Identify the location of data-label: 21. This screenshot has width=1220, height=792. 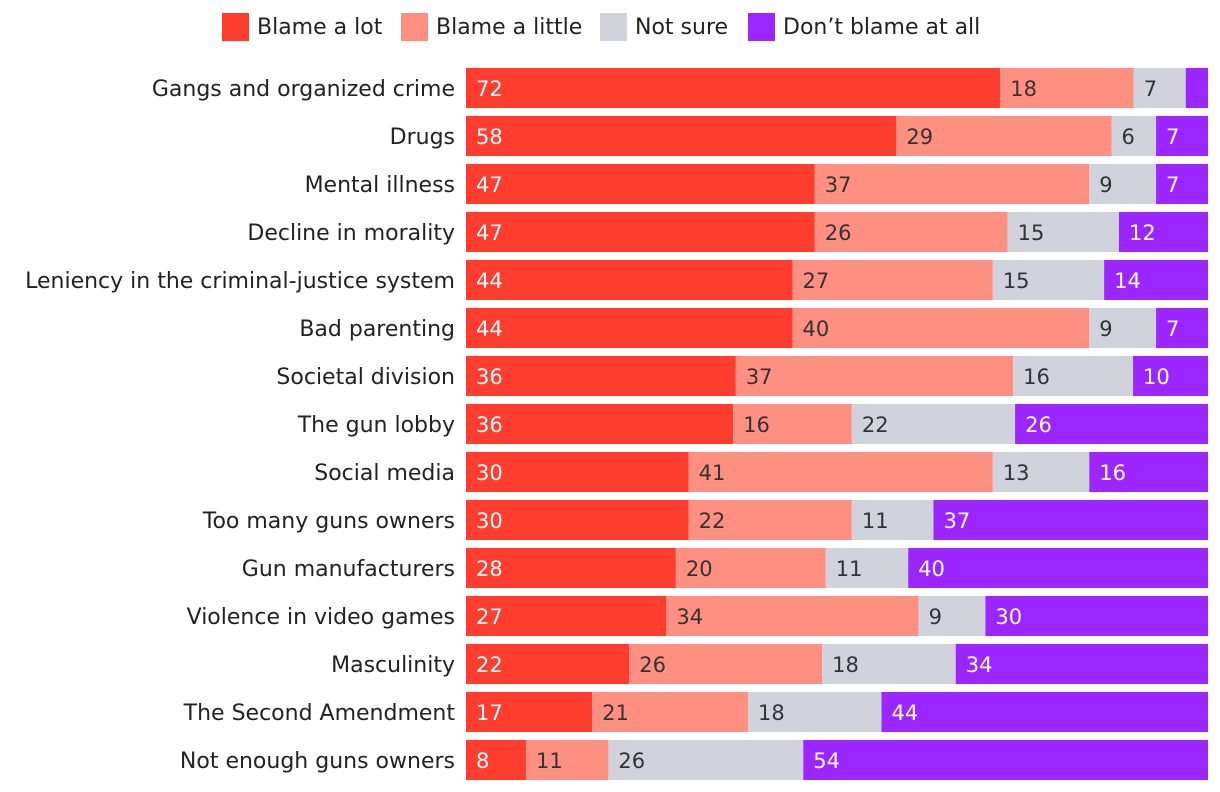
(615, 713).